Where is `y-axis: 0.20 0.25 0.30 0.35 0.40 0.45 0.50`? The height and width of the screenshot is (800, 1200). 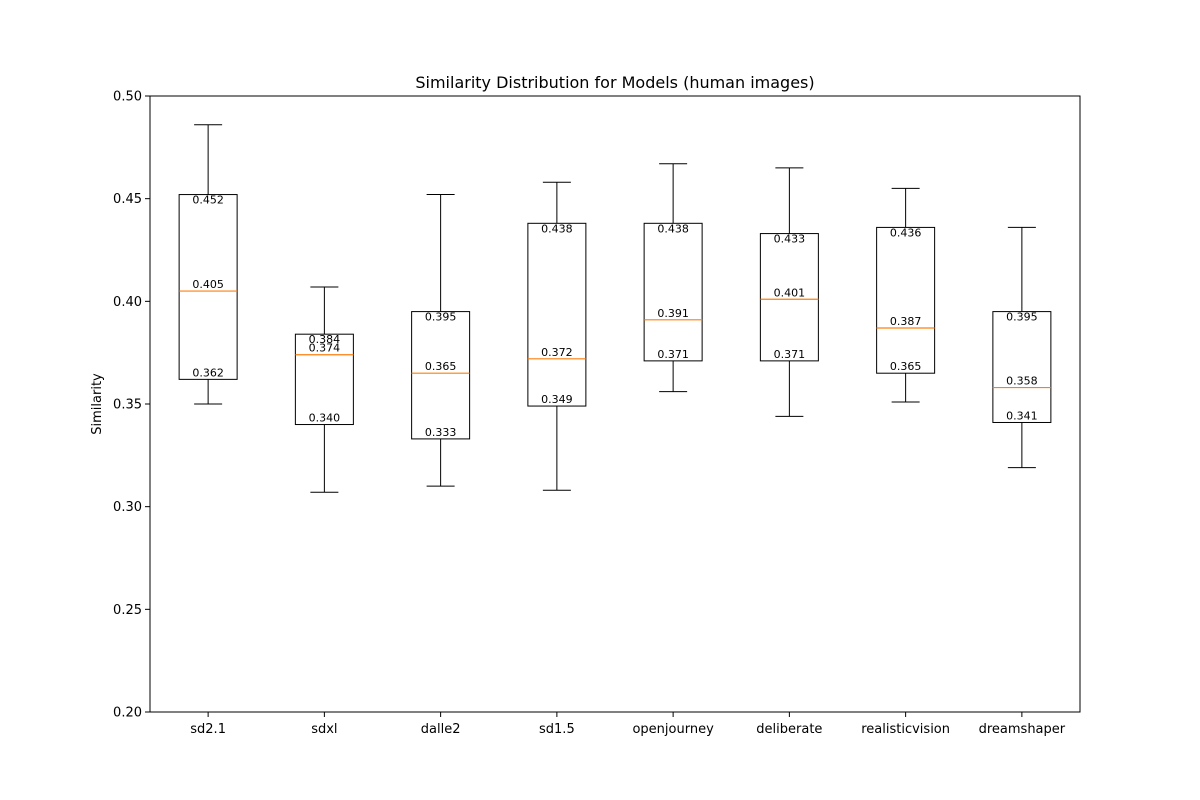 y-axis: 0.20 0.25 0.30 0.35 0.40 0.45 0.50 is located at coordinates (131, 405).